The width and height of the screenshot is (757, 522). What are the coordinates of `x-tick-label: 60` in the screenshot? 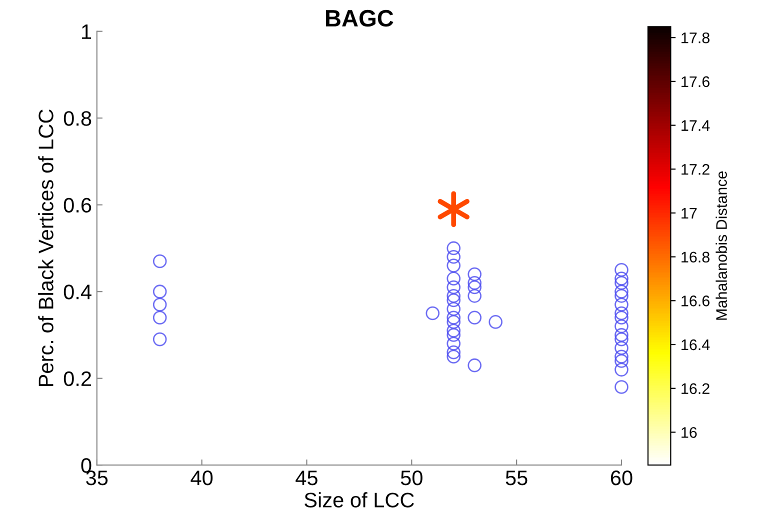 It's located at (621, 478).